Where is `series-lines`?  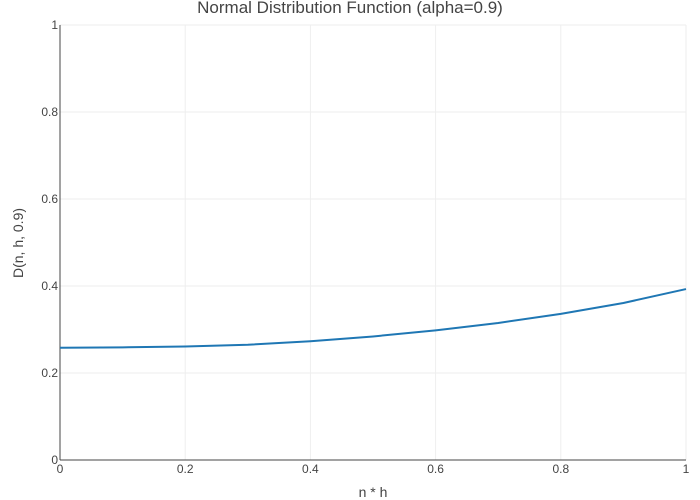 series-lines is located at coordinates (373, 318).